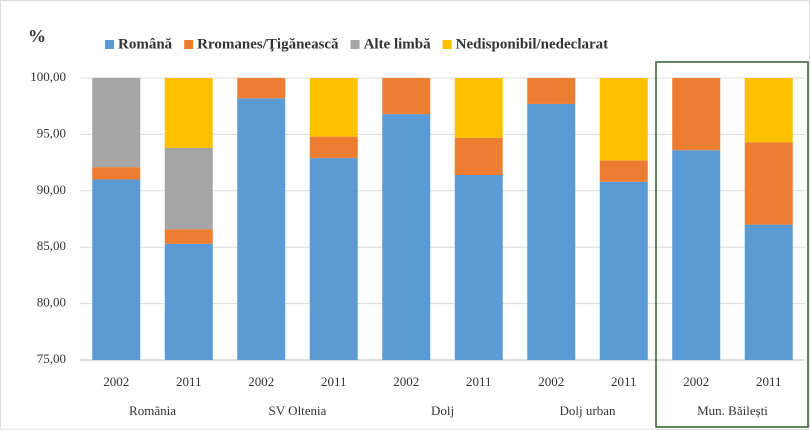 The image size is (810, 430). What do you see at coordinates (442, 410) in the screenshot?
I see `group-label: Dolj` at bounding box center [442, 410].